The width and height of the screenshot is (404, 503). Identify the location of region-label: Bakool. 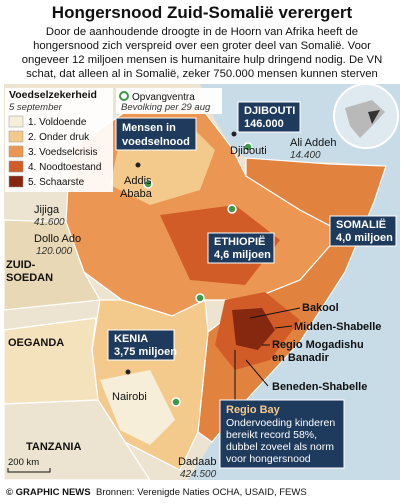
(320, 308).